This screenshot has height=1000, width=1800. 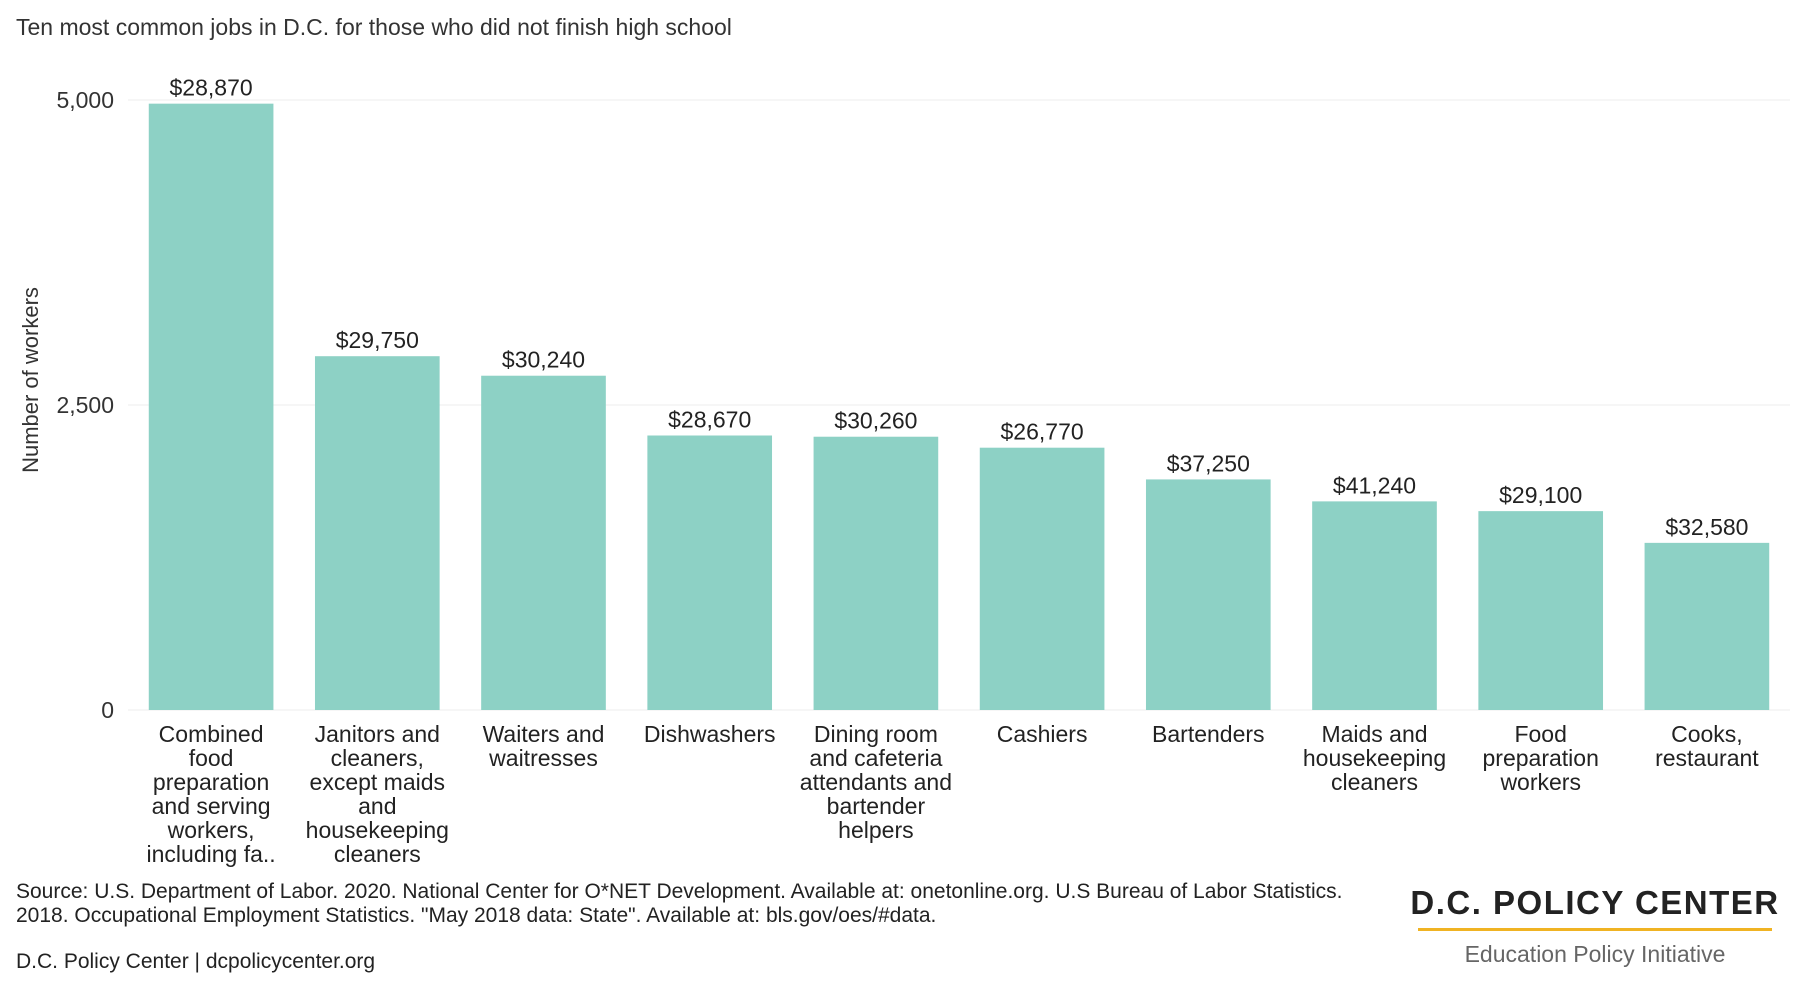 What do you see at coordinates (1595, 929) in the screenshot?
I see `brand-underline` at bounding box center [1595, 929].